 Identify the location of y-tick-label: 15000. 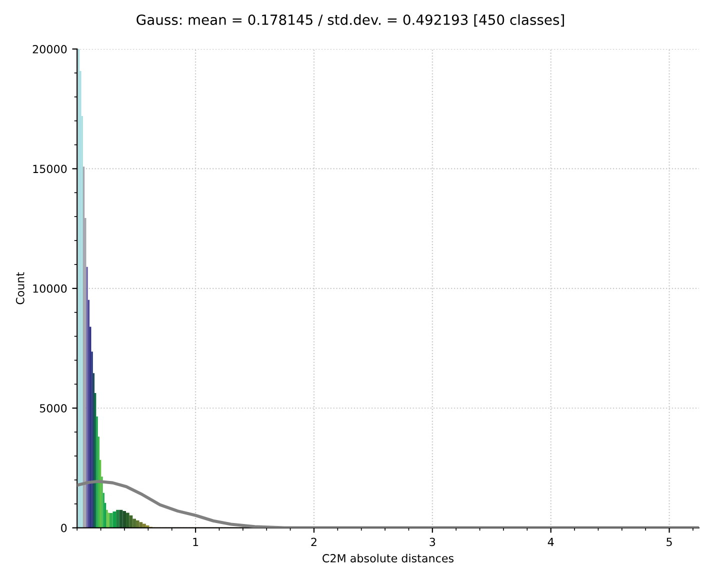
(50, 169).